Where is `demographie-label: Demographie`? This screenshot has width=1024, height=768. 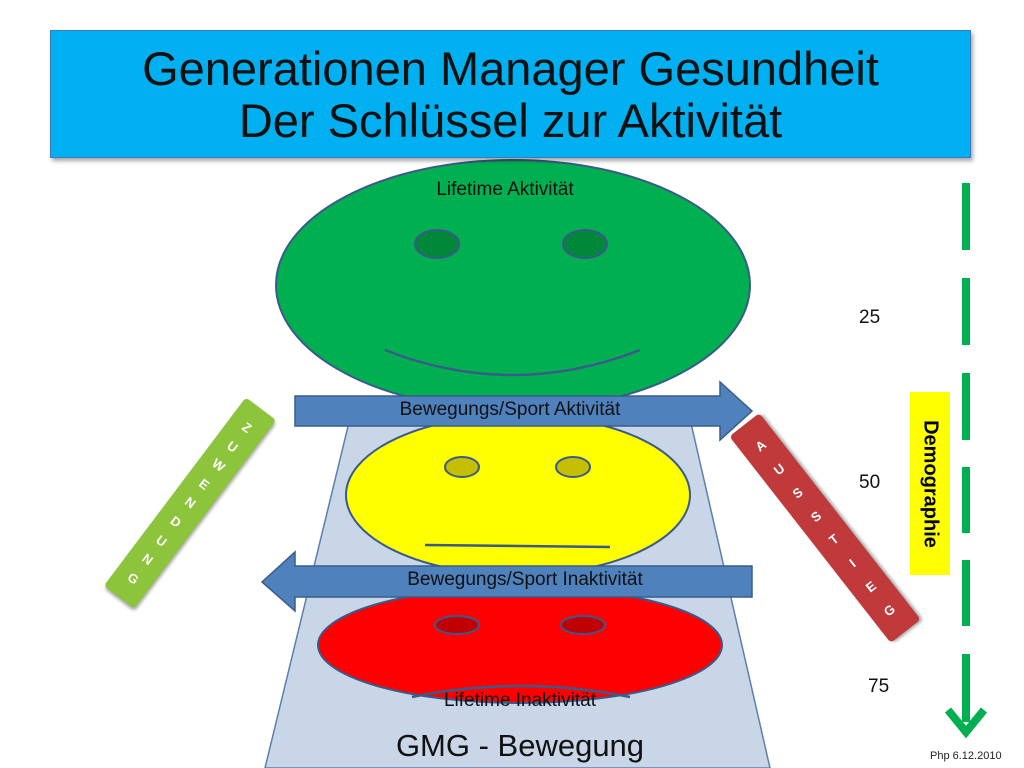 demographie-label: Demographie is located at coordinates (930, 483).